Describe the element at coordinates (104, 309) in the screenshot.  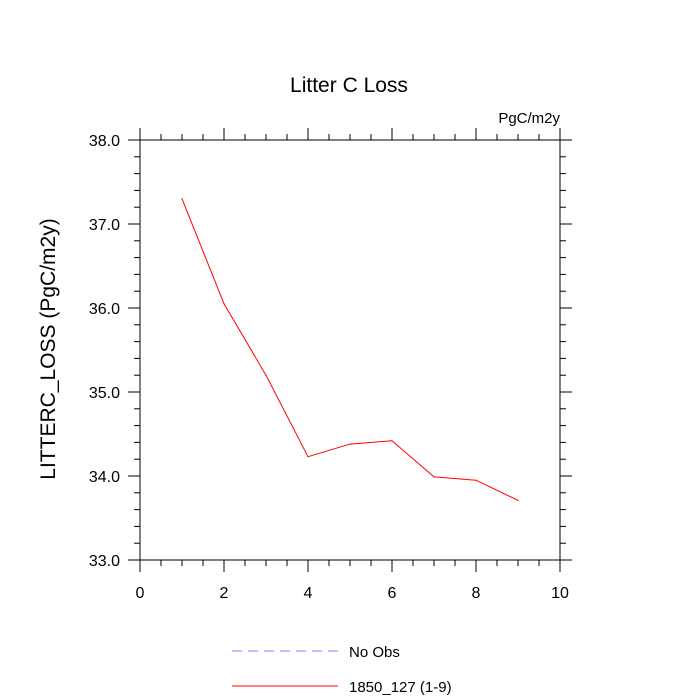
I see `y-tick-label: 36.0` at that location.